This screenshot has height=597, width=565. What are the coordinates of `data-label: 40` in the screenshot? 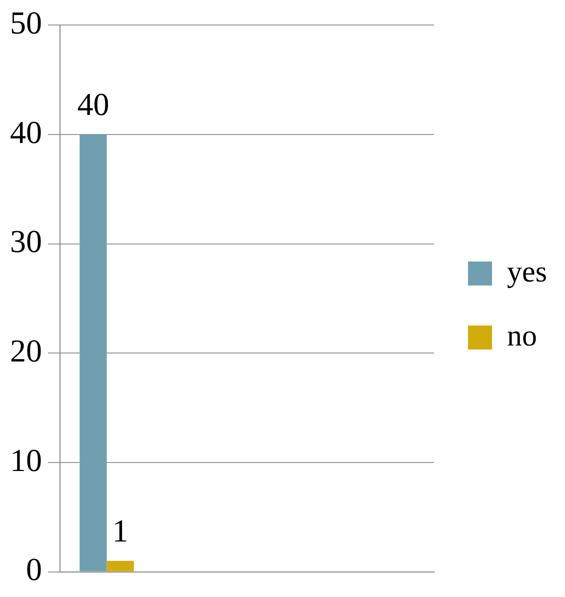 It's located at (93, 104).